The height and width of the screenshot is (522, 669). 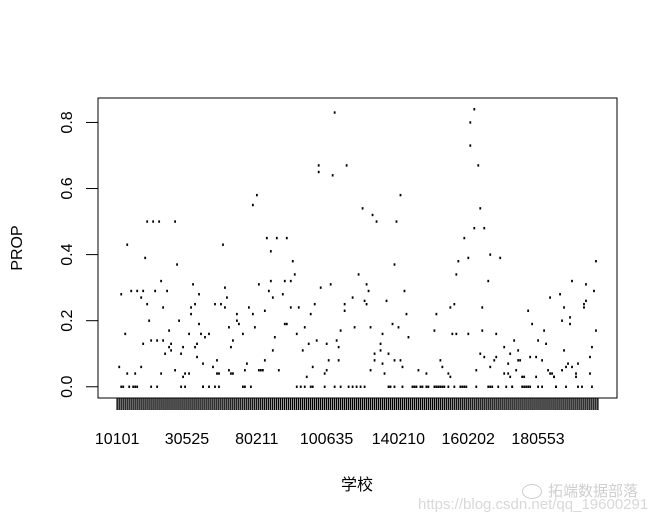 What do you see at coordinates (67, 254) in the screenshot?
I see `y-tick-label: 0.4` at bounding box center [67, 254].